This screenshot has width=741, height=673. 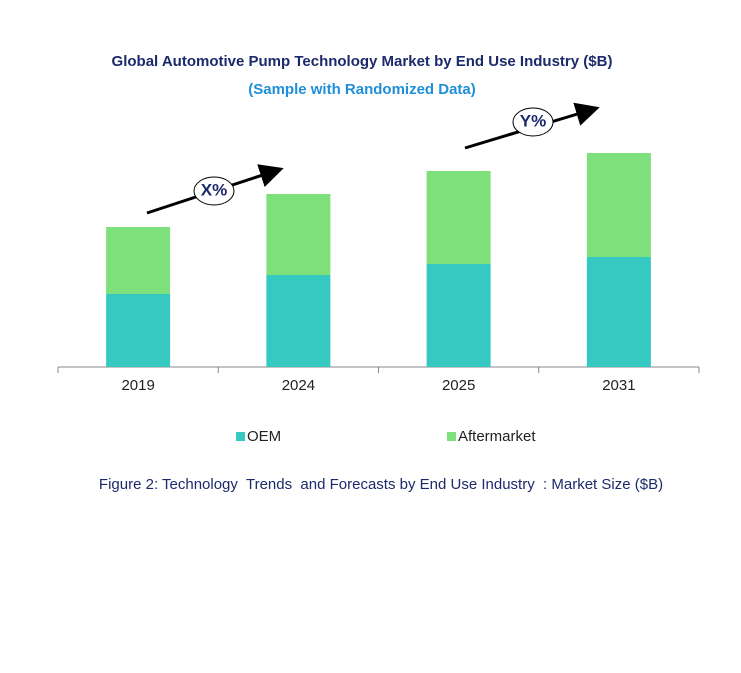 What do you see at coordinates (264, 436) in the screenshot?
I see `legend-label: OEM` at bounding box center [264, 436].